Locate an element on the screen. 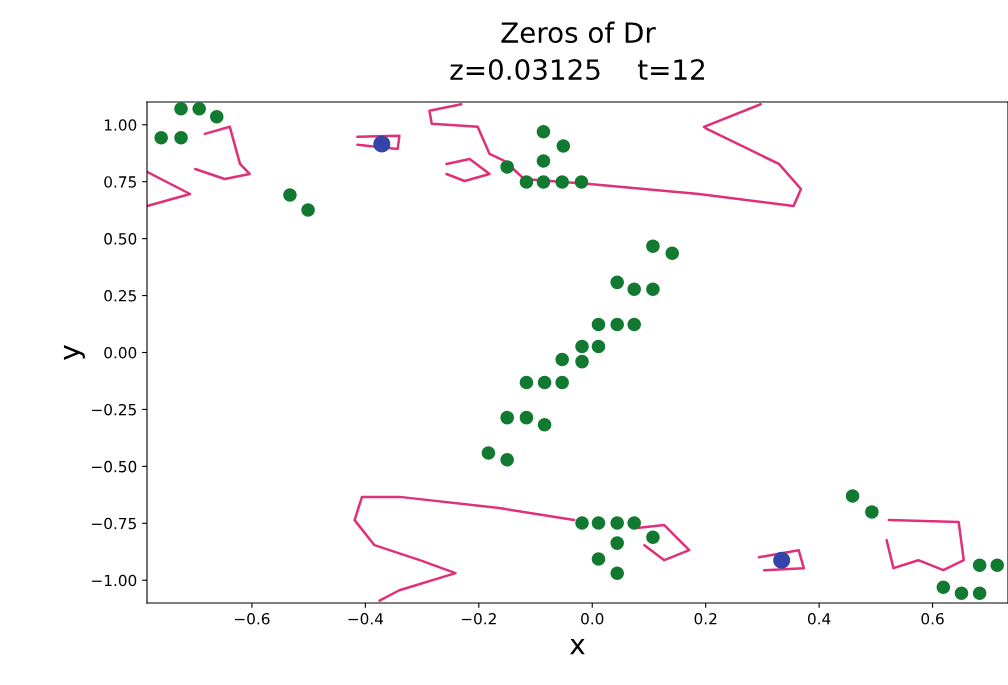 The height and width of the screenshot is (685, 1008). y-tick-label: −0.75 is located at coordinates (114, 523).